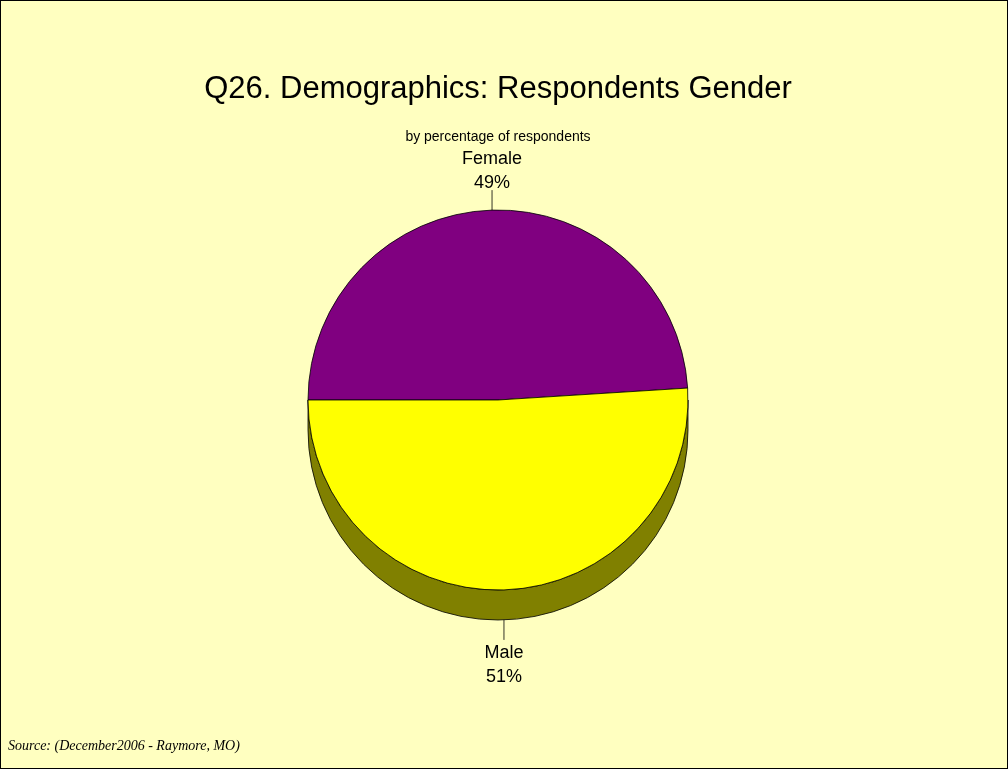 Image resolution: width=1008 pixels, height=769 pixels. Describe the element at coordinates (492, 182) in the screenshot. I see `data-label: 49%` at that location.